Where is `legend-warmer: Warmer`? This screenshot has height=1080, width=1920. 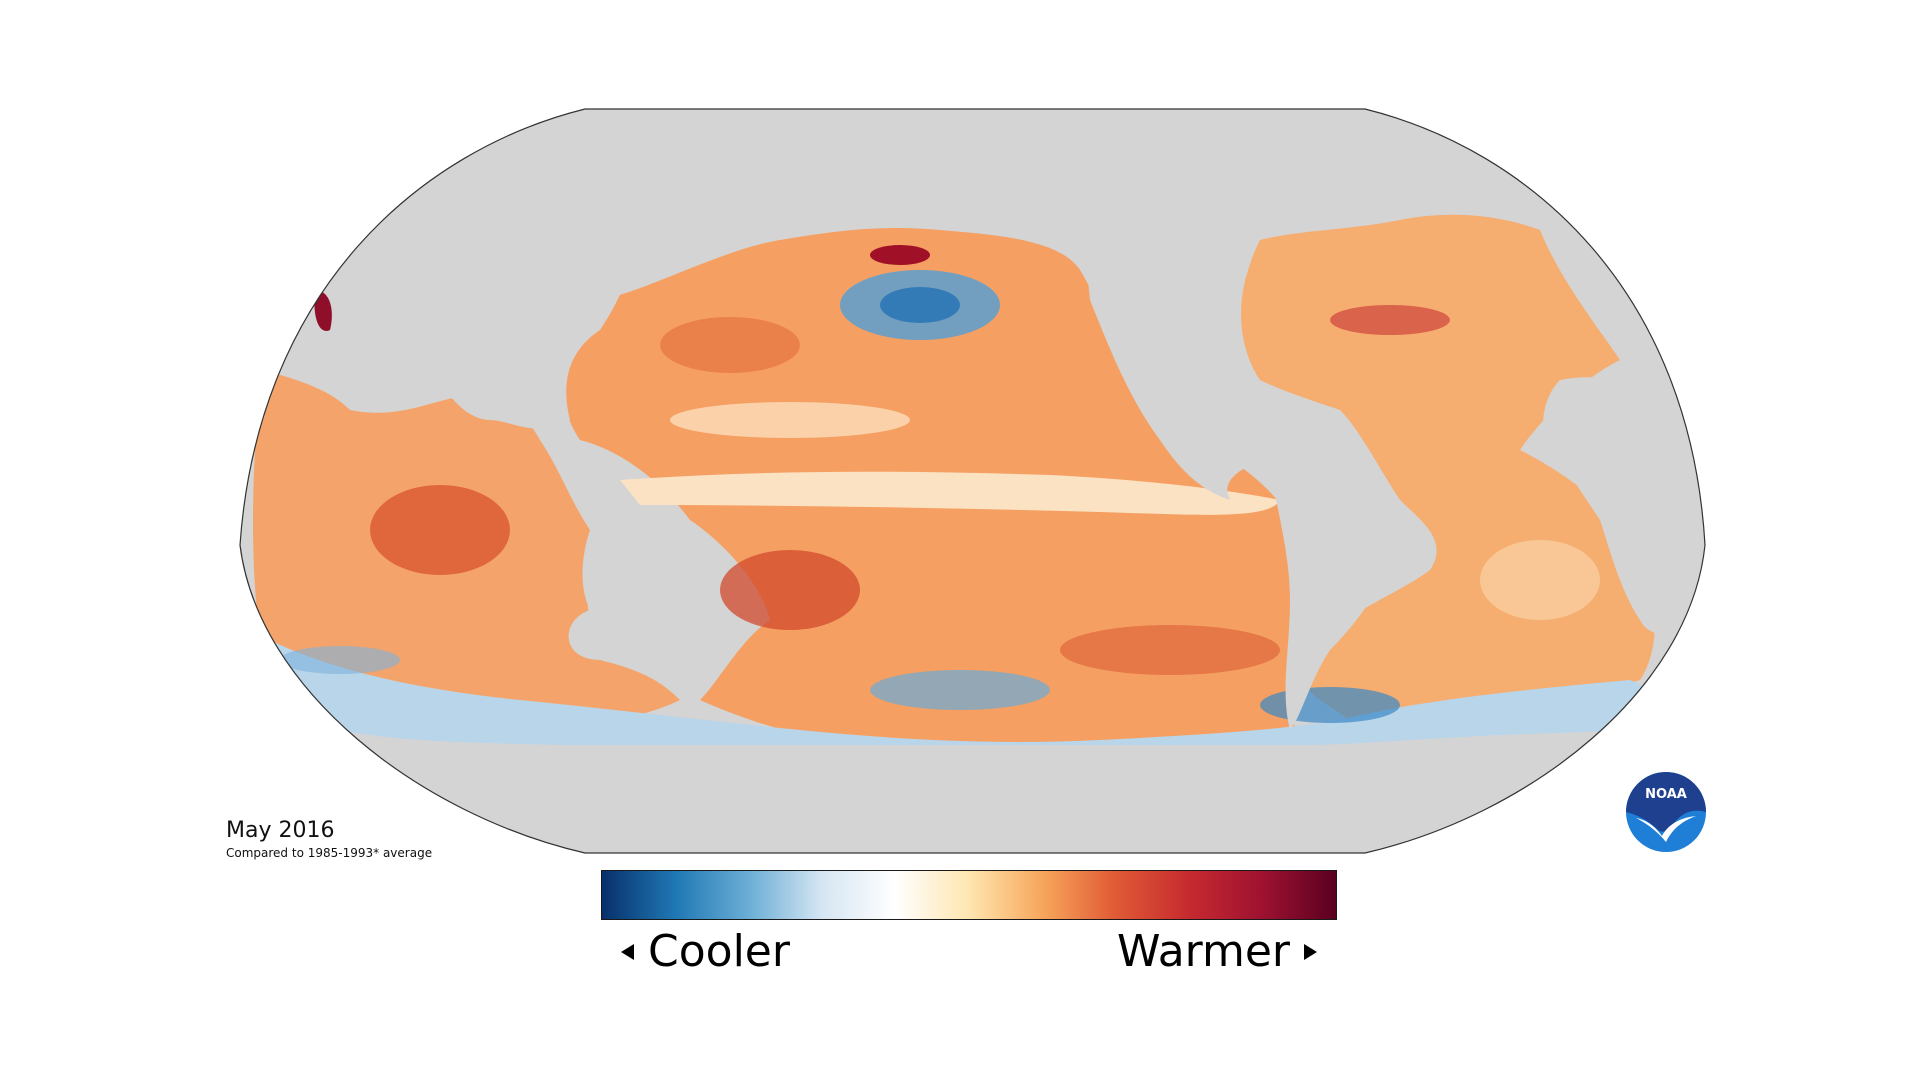 legend-warmer: Warmer is located at coordinates (1217, 952).